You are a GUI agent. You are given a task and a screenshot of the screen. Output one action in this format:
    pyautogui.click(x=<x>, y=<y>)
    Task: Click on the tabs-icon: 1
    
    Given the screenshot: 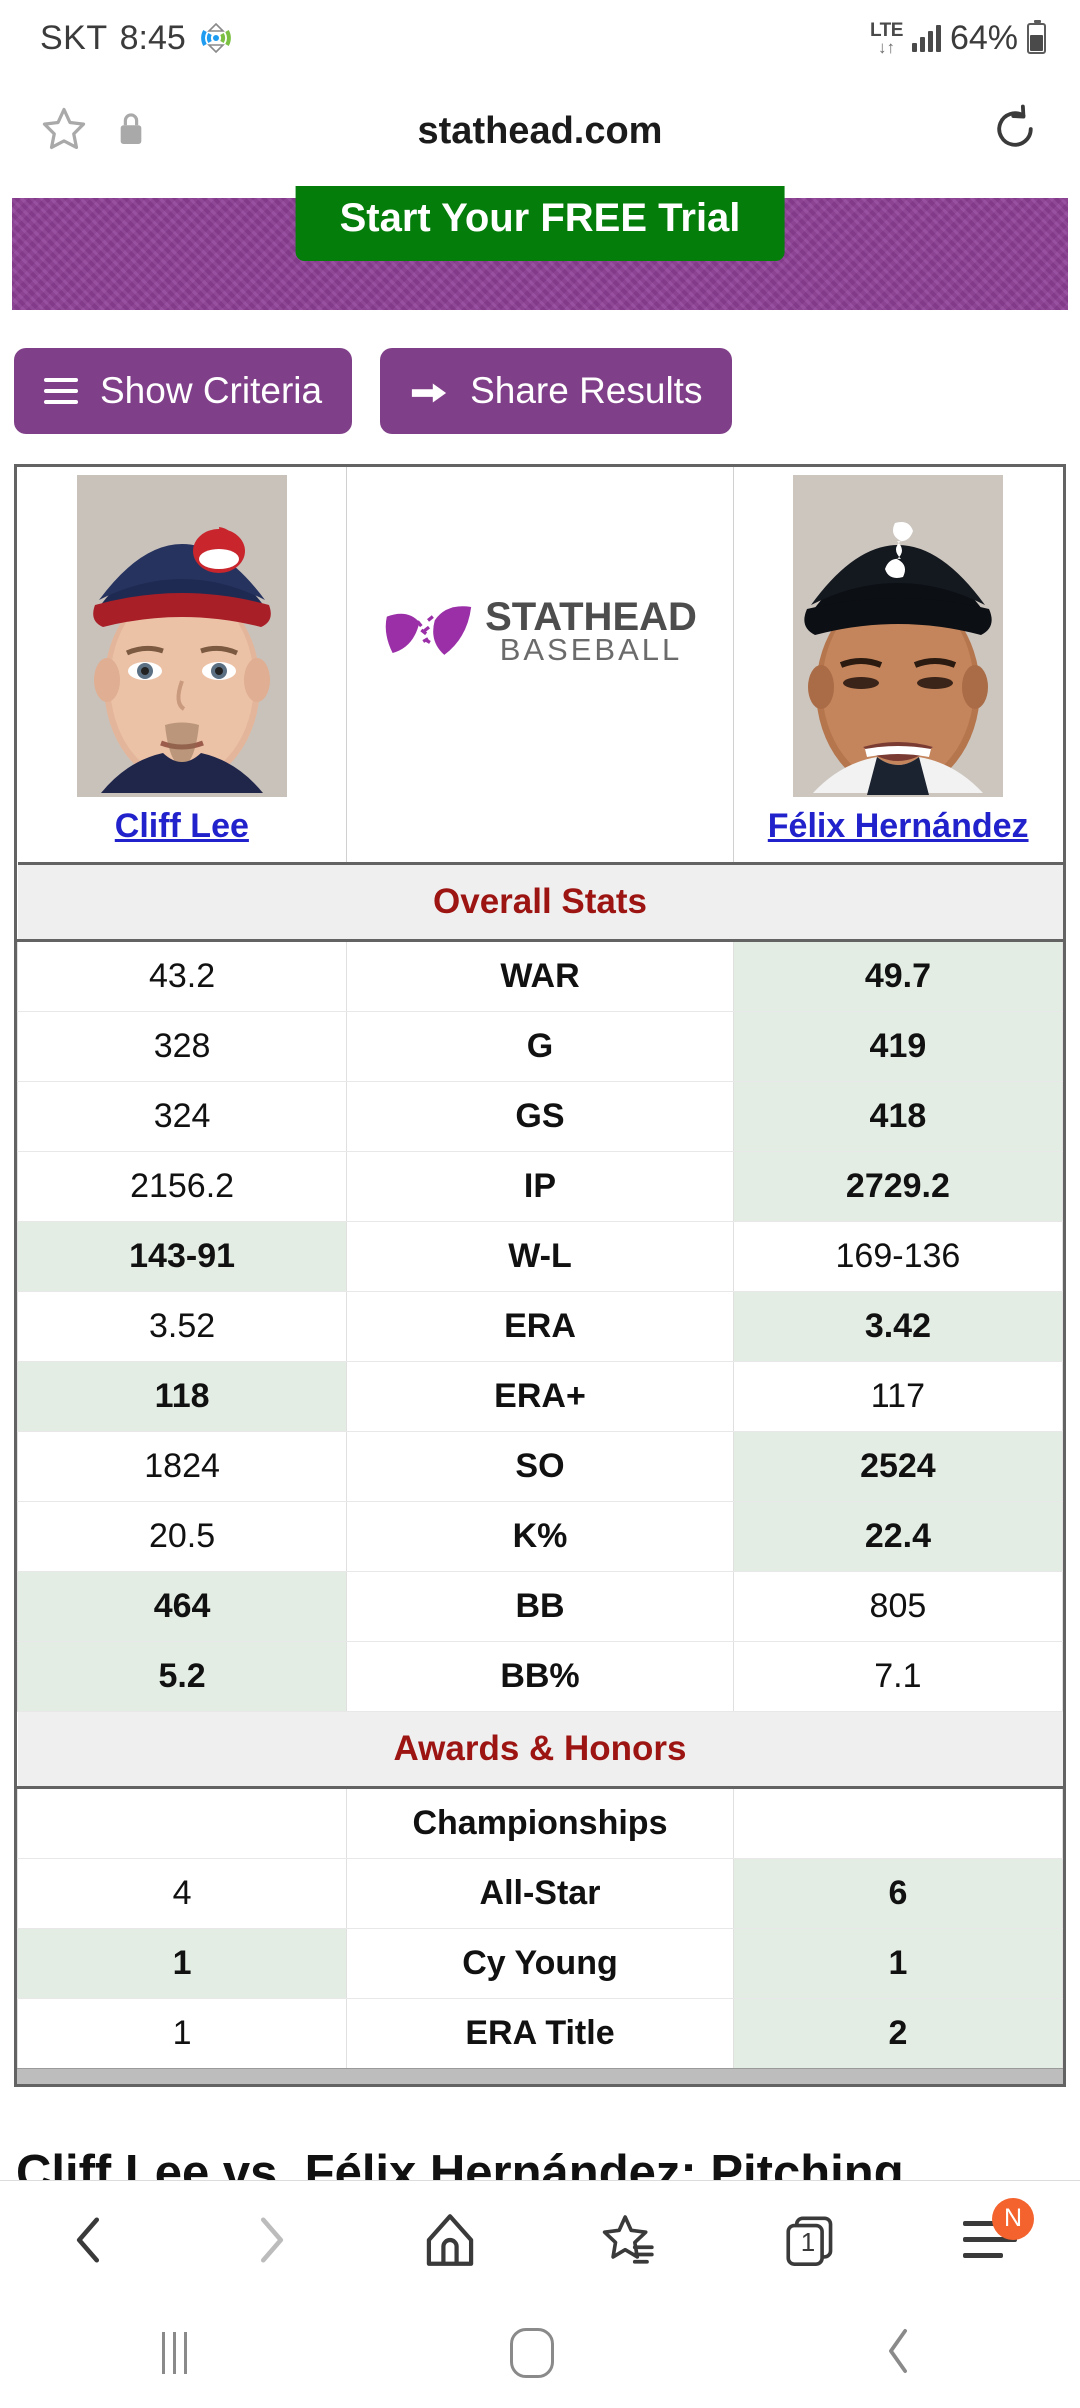 What is the action you would take?
    pyautogui.click(x=810, y=2240)
    